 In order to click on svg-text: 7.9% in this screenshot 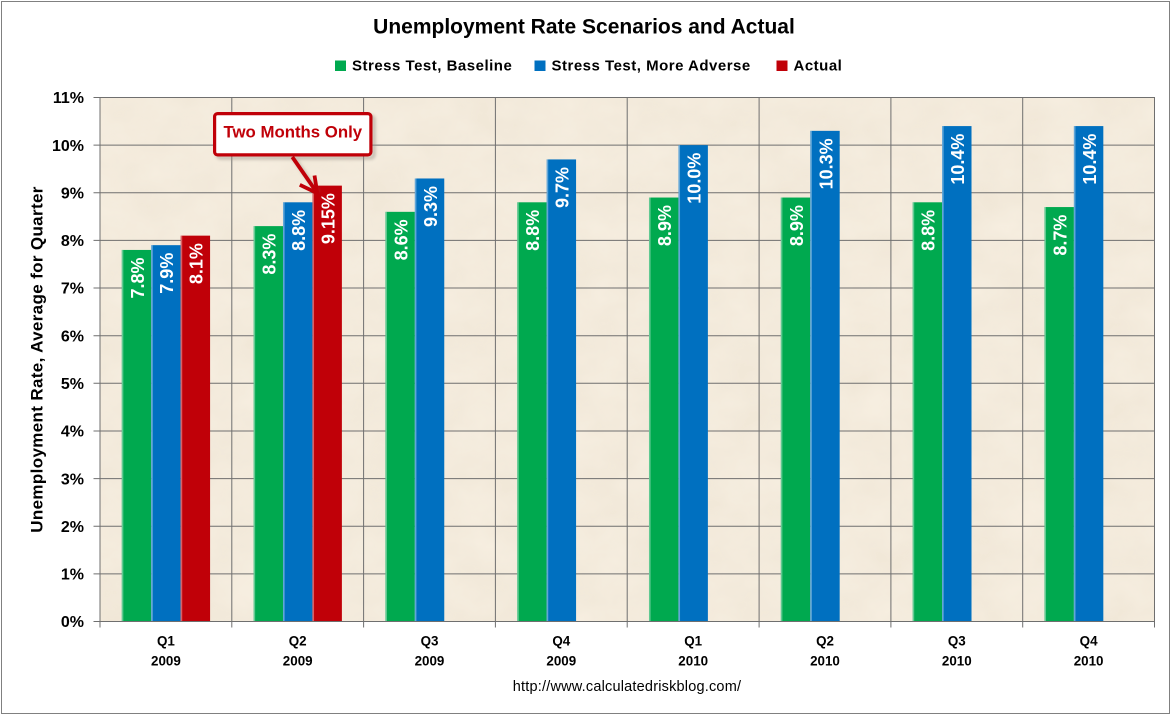, I will do `click(167, 273)`.